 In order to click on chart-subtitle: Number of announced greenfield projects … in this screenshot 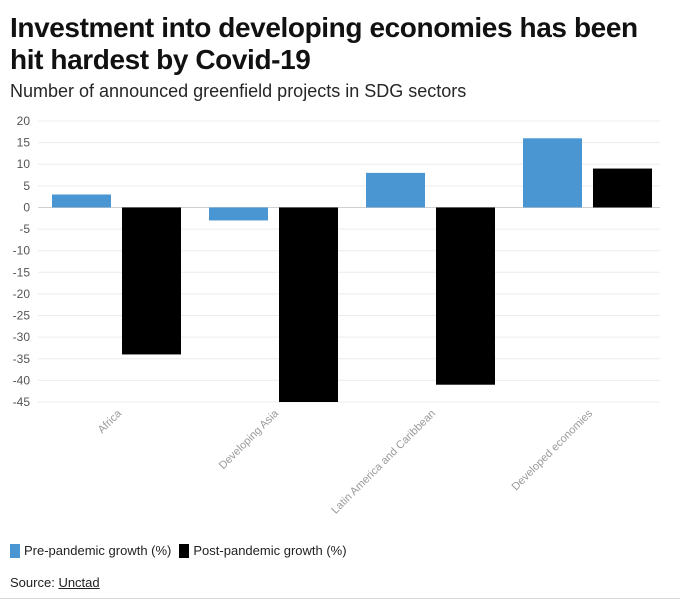, I will do `click(238, 91)`.